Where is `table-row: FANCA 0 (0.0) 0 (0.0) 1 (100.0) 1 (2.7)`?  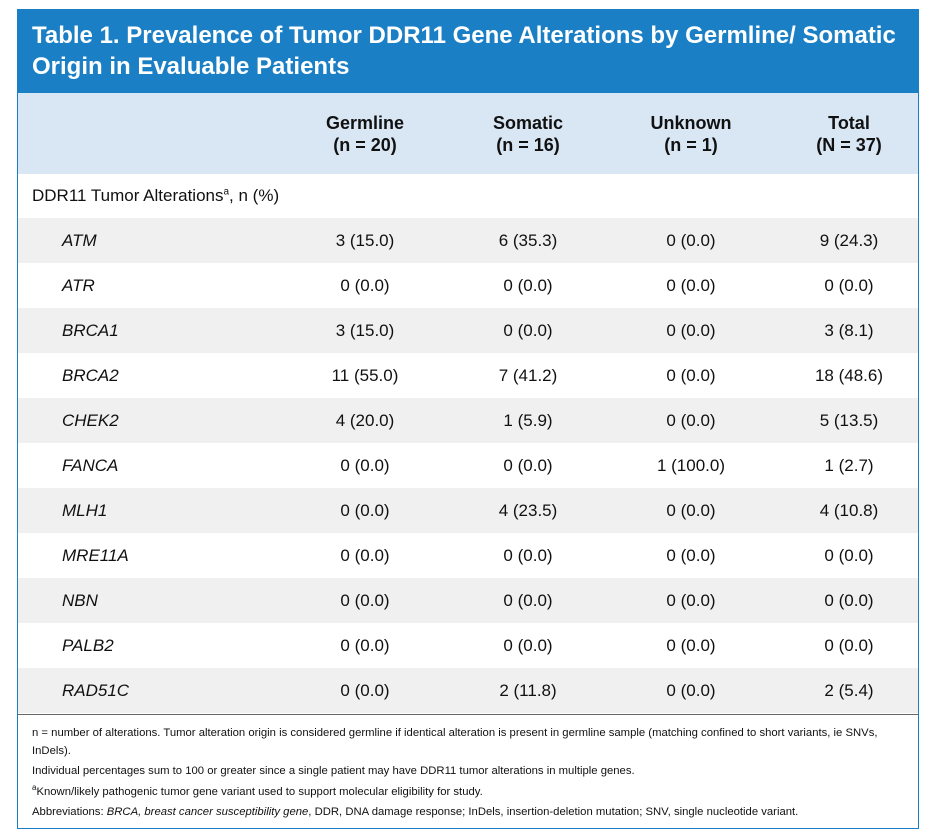 table-row: FANCA 0 (0.0) 0 (0.0) 1 (100.0) 1 (2.7) is located at coordinates (468, 465).